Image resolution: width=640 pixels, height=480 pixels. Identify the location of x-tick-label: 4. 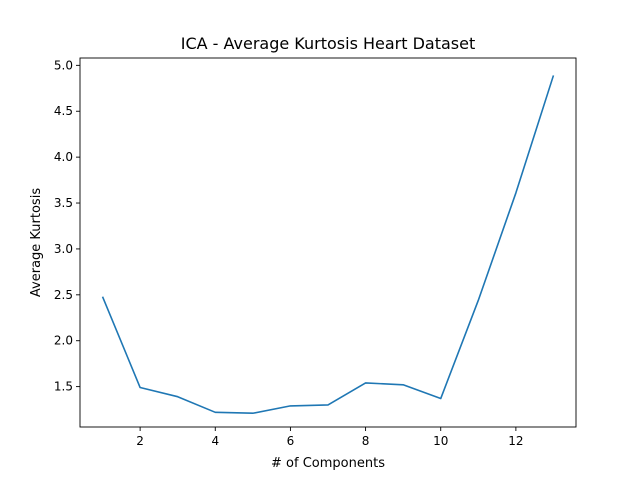
(215, 441).